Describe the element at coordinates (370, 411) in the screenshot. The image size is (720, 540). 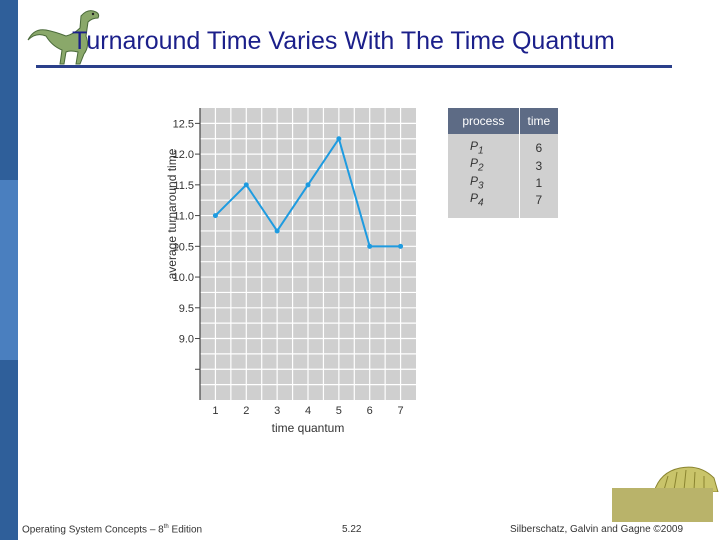
I see `x-tick-label: 6` at that location.